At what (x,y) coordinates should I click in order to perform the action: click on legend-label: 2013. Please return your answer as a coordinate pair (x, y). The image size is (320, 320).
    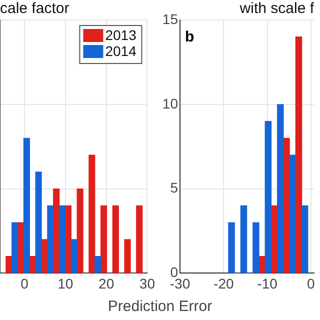
    Looking at the image, I should click on (121, 34).